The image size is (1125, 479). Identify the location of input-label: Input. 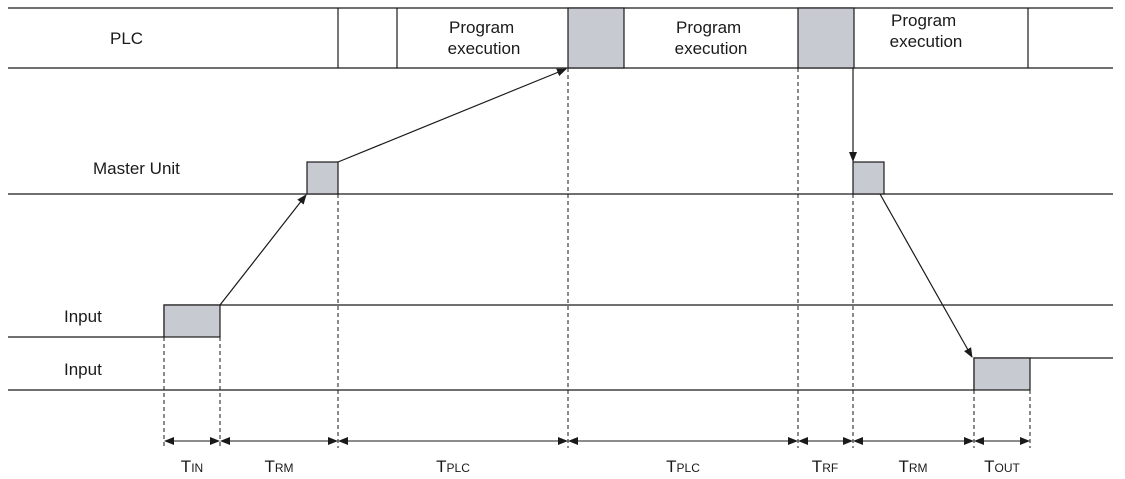
(83, 316).